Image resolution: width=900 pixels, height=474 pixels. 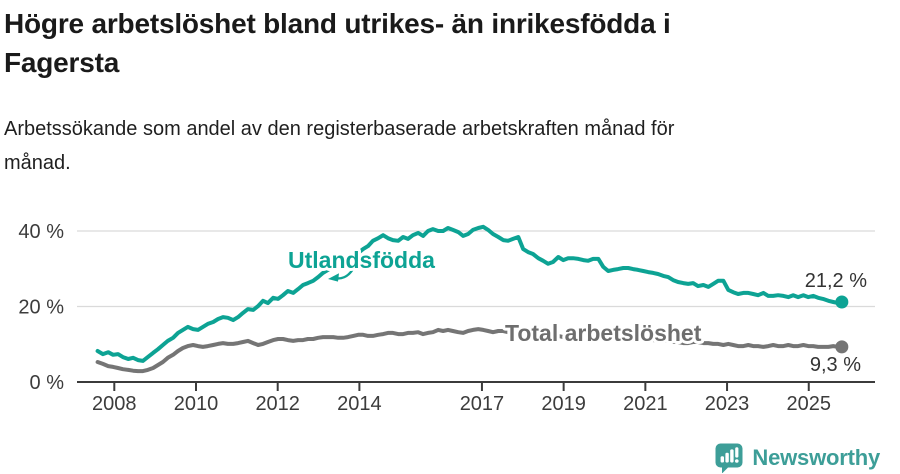 What do you see at coordinates (469, 350) in the screenshot?
I see `series-line-total` at bounding box center [469, 350].